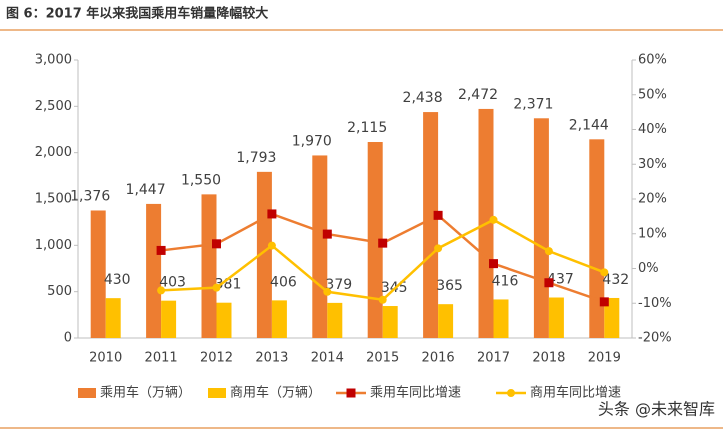 The image size is (723, 433). What do you see at coordinates (548, 358) in the screenshot?
I see `x-tick-label: 2018` at bounding box center [548, 358].